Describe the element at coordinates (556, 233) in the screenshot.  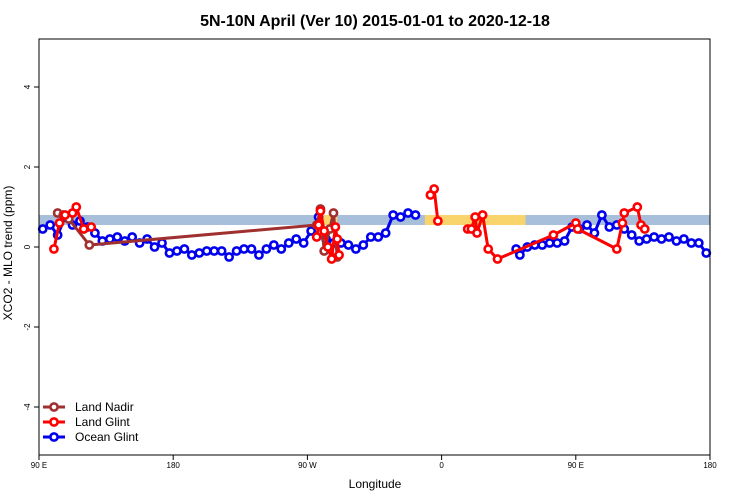
I see `series-line` at that location.